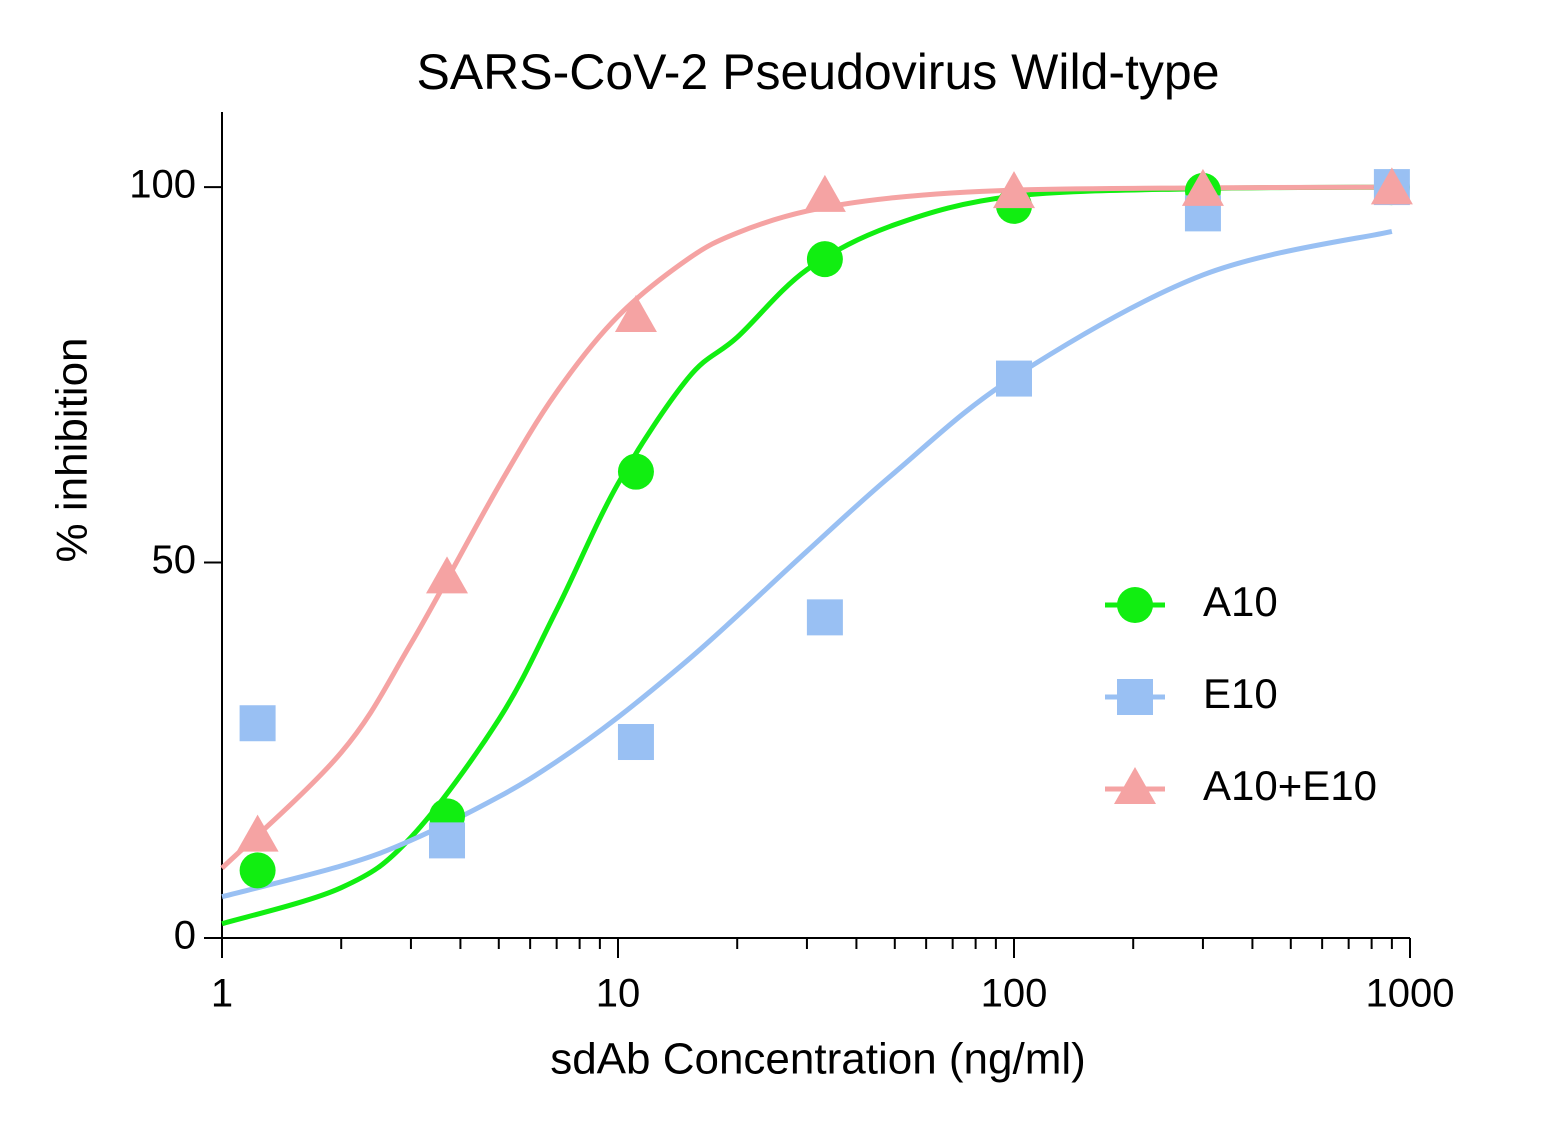 The height and width of the screenshot is (1134, 1550). I want to click on legend: A10 E10 A10+E10, so click(1241, 693).